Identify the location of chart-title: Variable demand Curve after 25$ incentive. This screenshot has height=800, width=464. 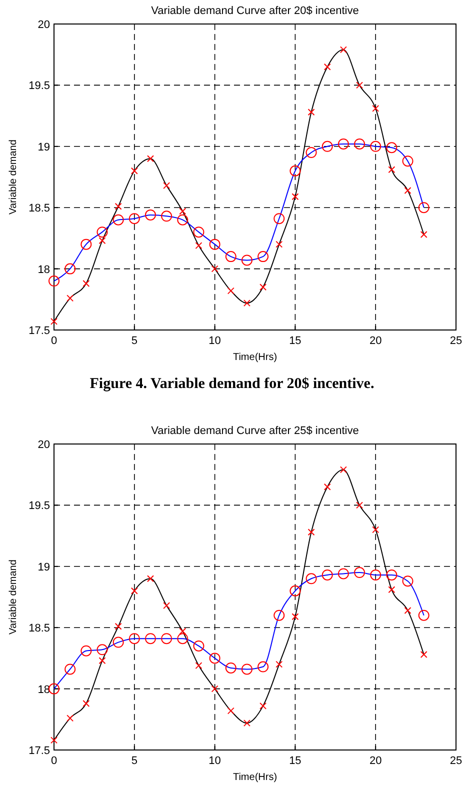
(255, 431).